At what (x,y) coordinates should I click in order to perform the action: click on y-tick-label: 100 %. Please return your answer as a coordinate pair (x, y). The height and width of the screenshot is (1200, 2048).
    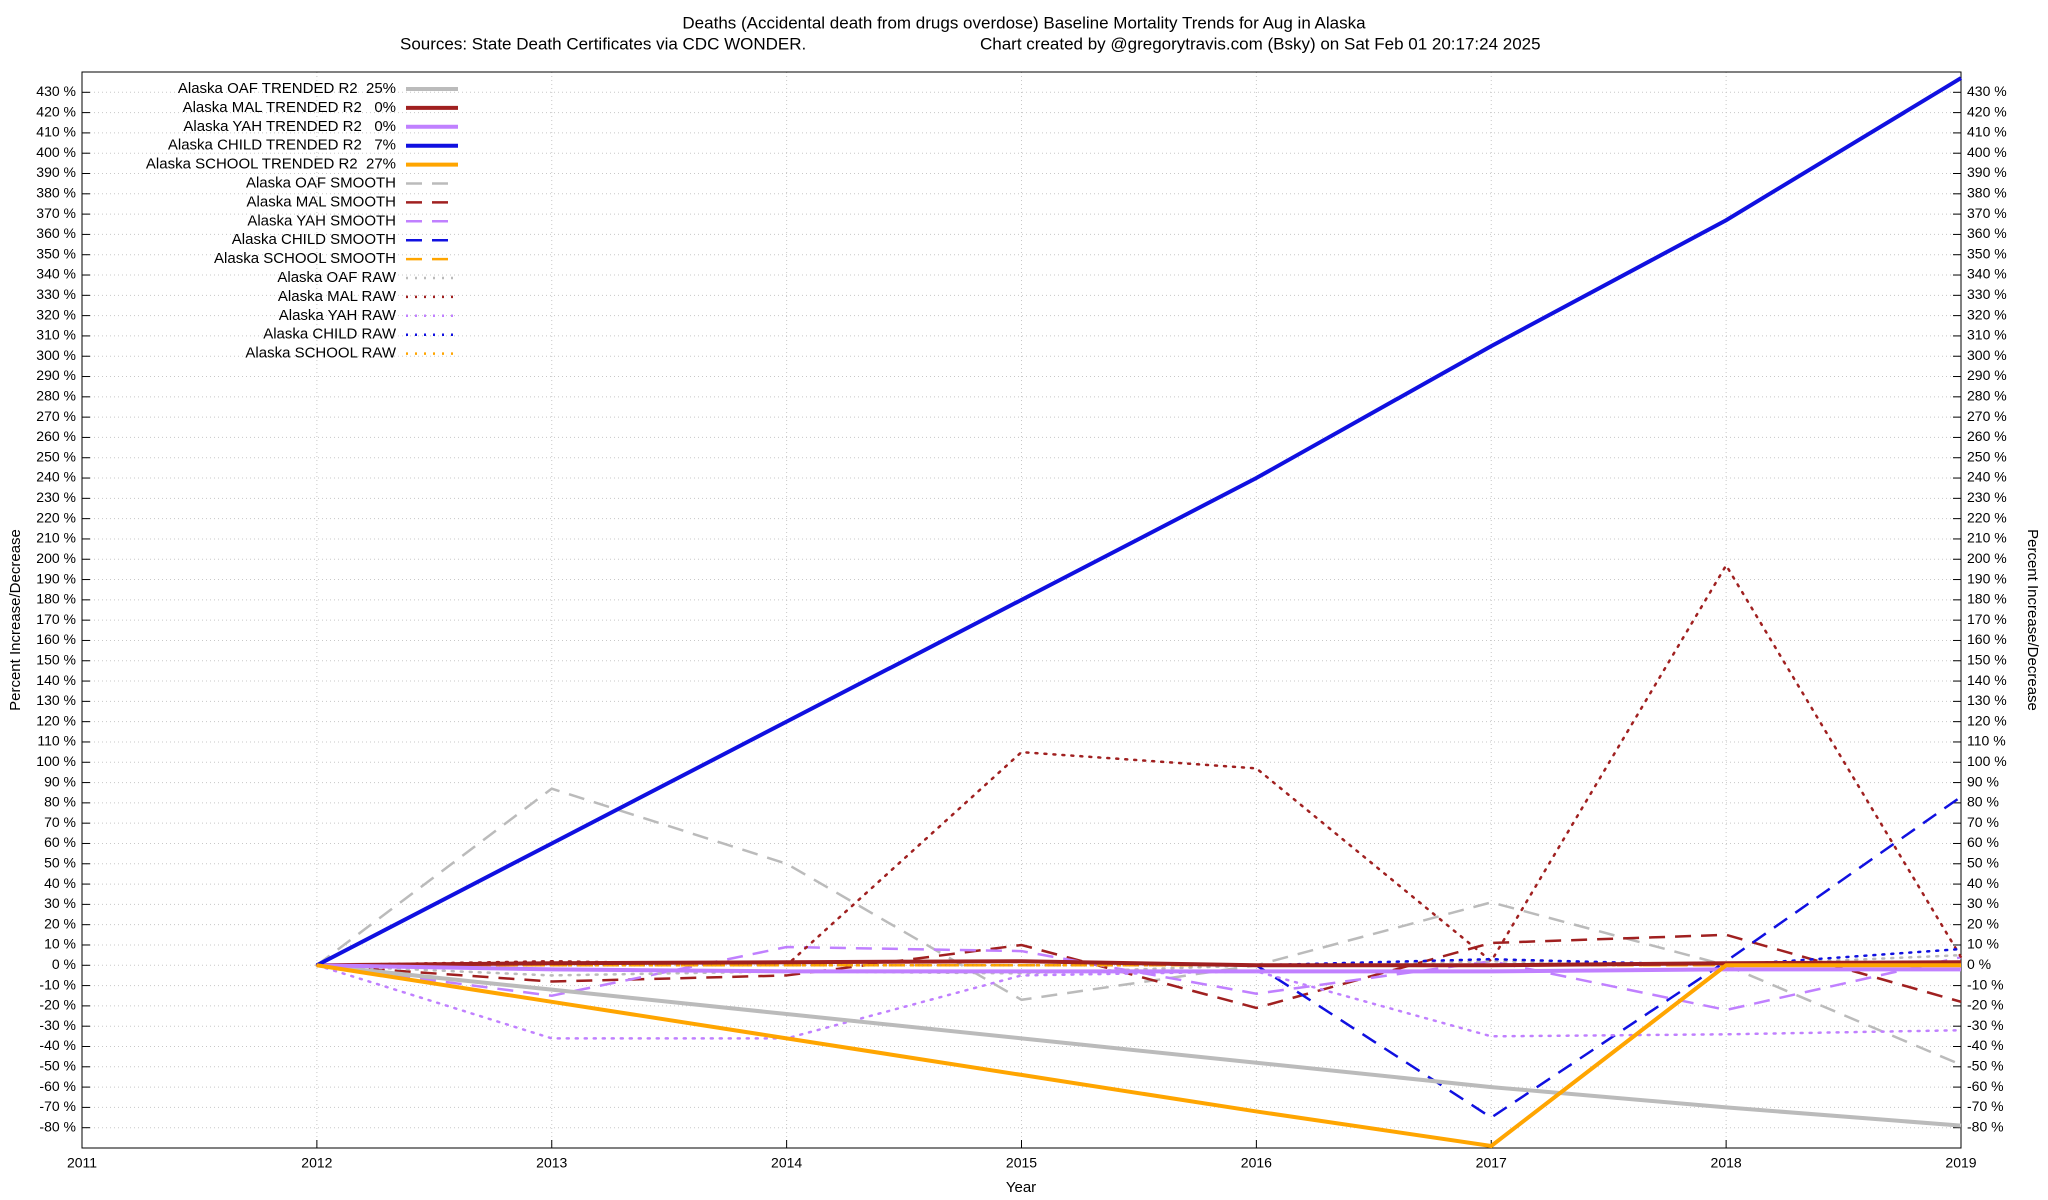
    Looking at the image, I should click on (56, 761).